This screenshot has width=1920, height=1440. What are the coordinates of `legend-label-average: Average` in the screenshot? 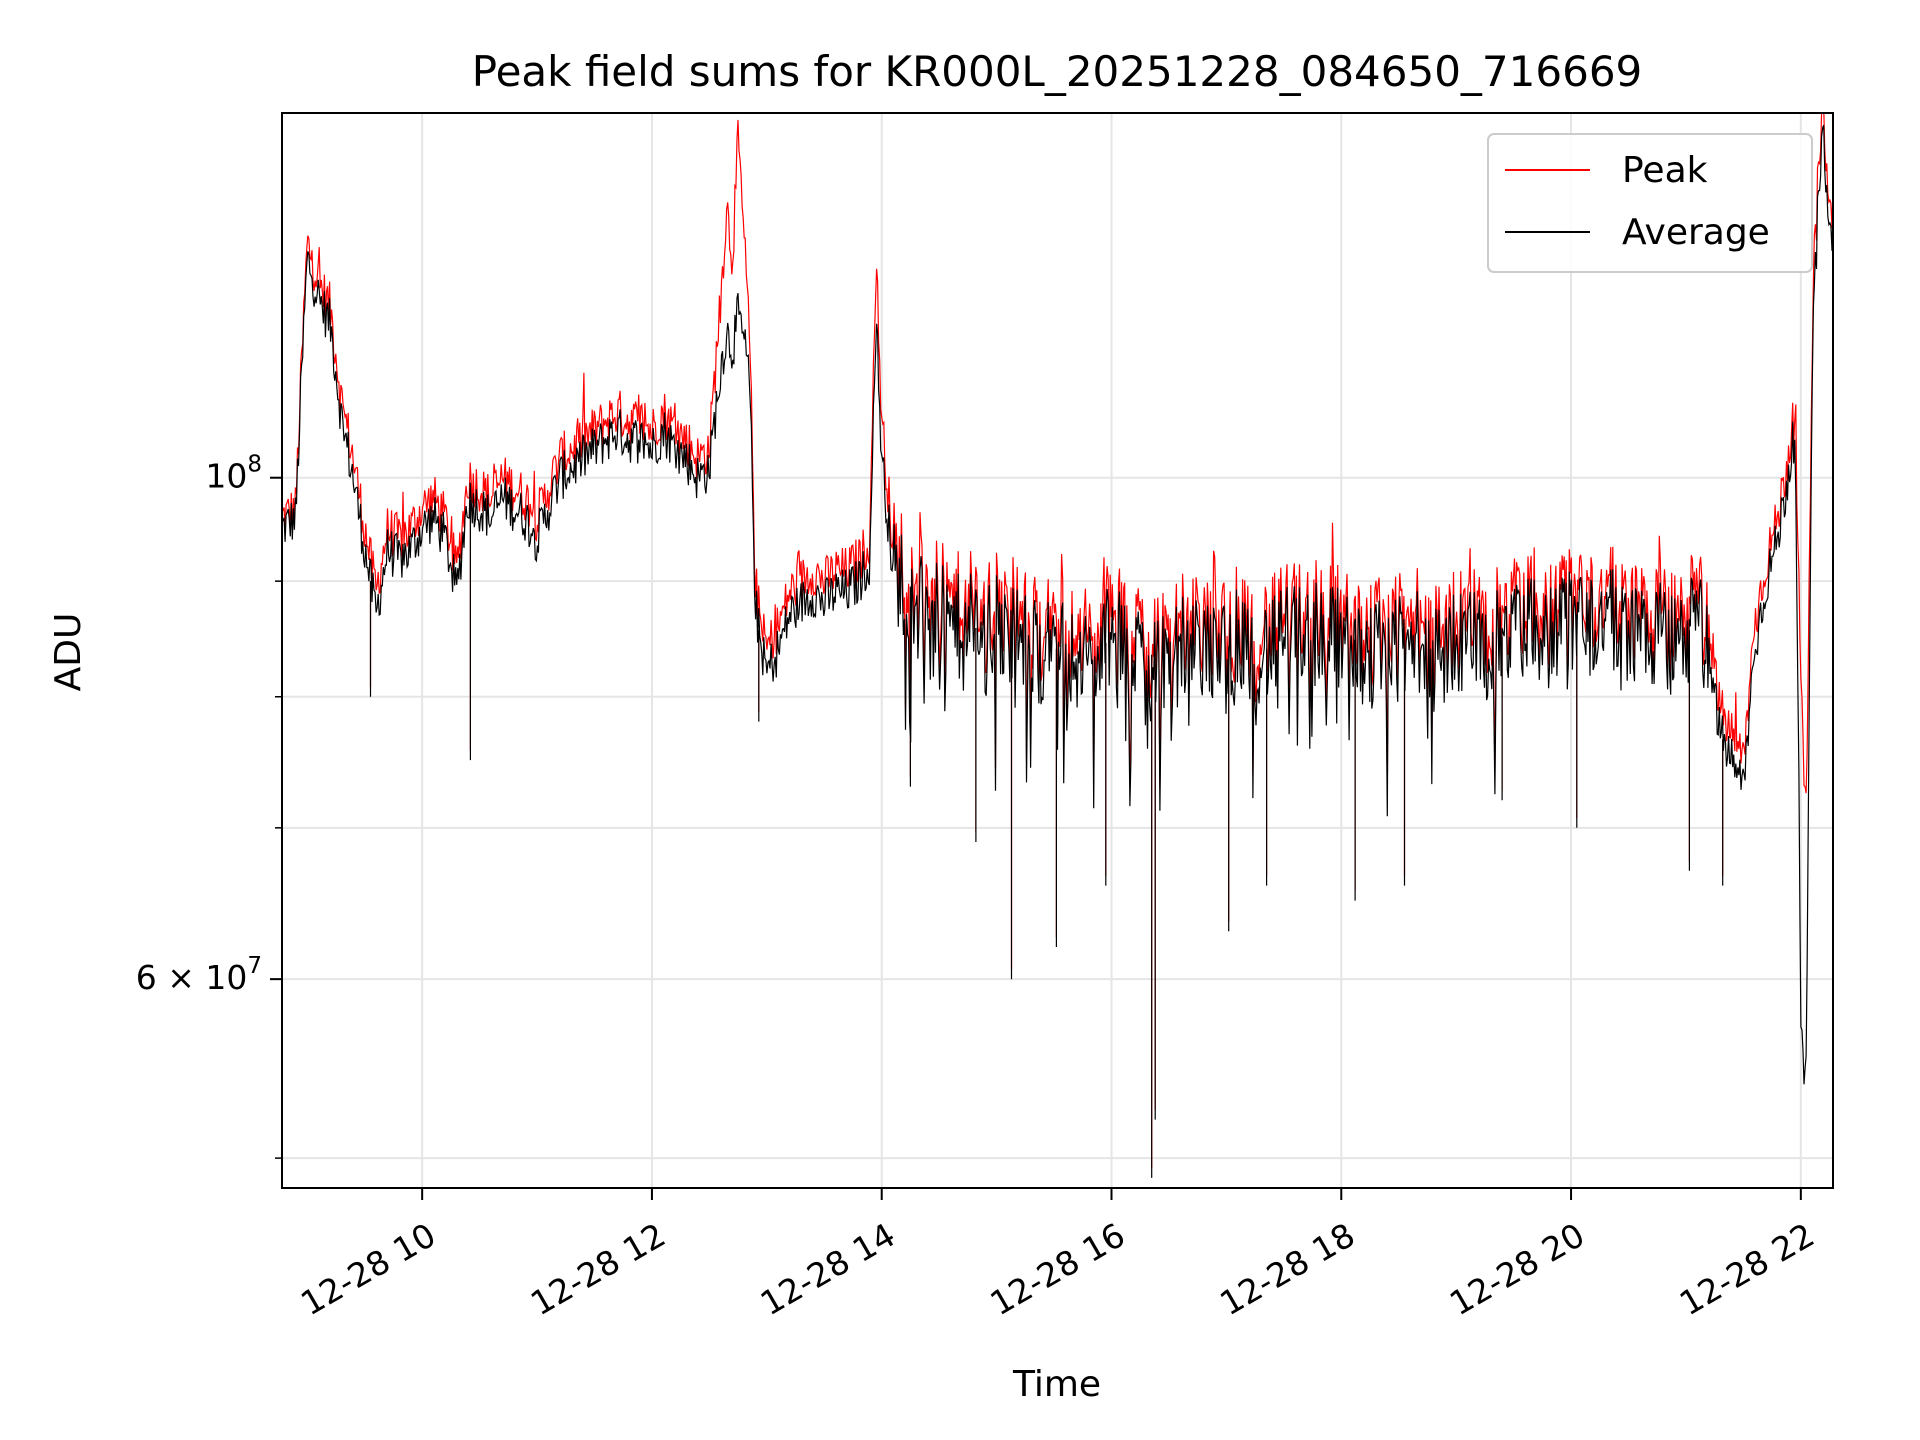 It's located at (1696, 232).